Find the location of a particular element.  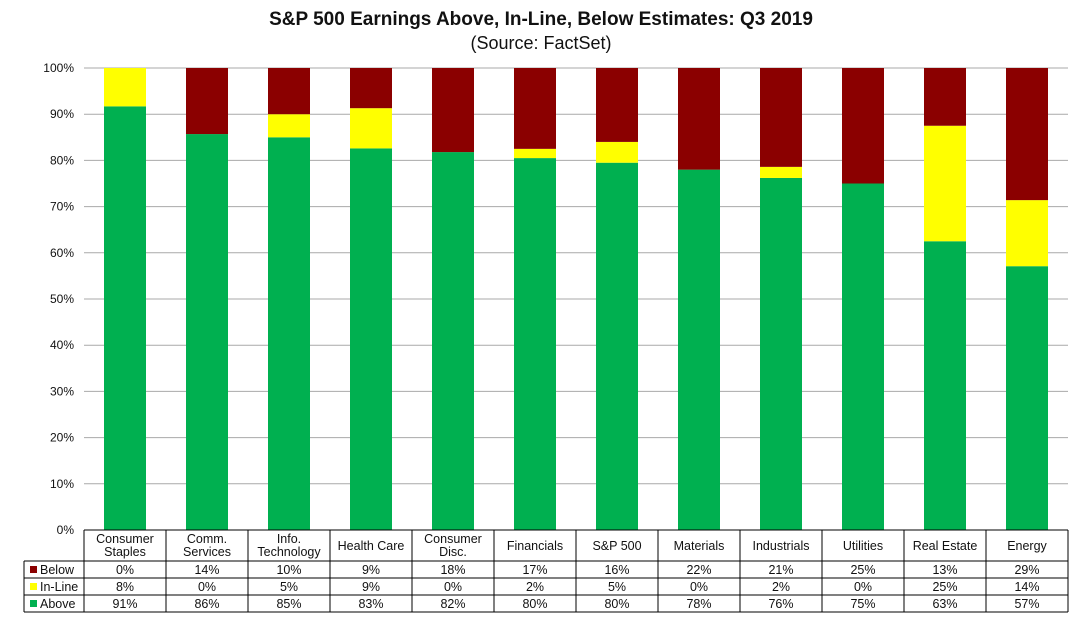

data-label: 83% is located at coordinates (370, 604).